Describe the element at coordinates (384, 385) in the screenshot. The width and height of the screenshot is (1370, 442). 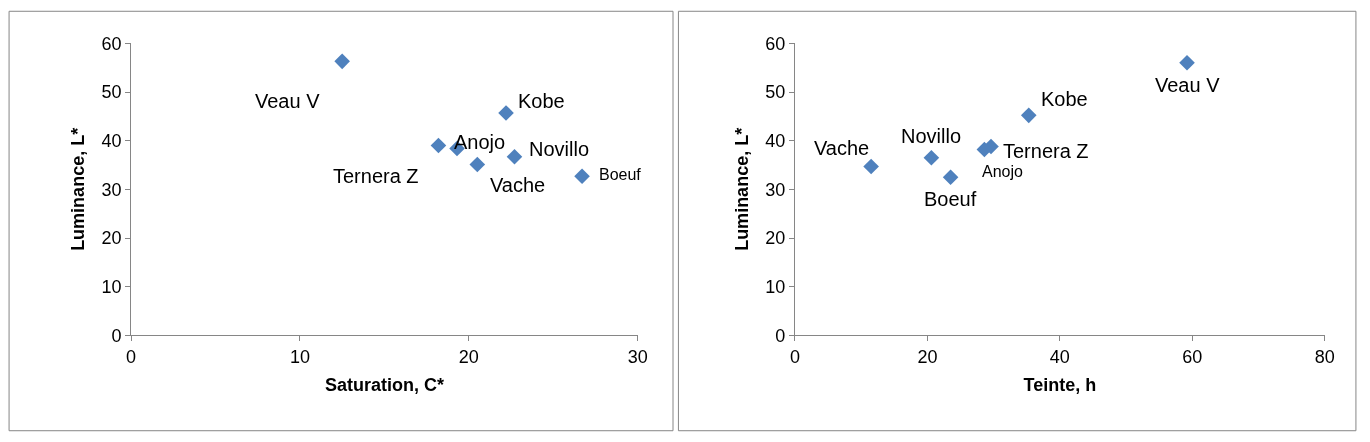
I see `x-axis-title: Saturation, C*` at that location.